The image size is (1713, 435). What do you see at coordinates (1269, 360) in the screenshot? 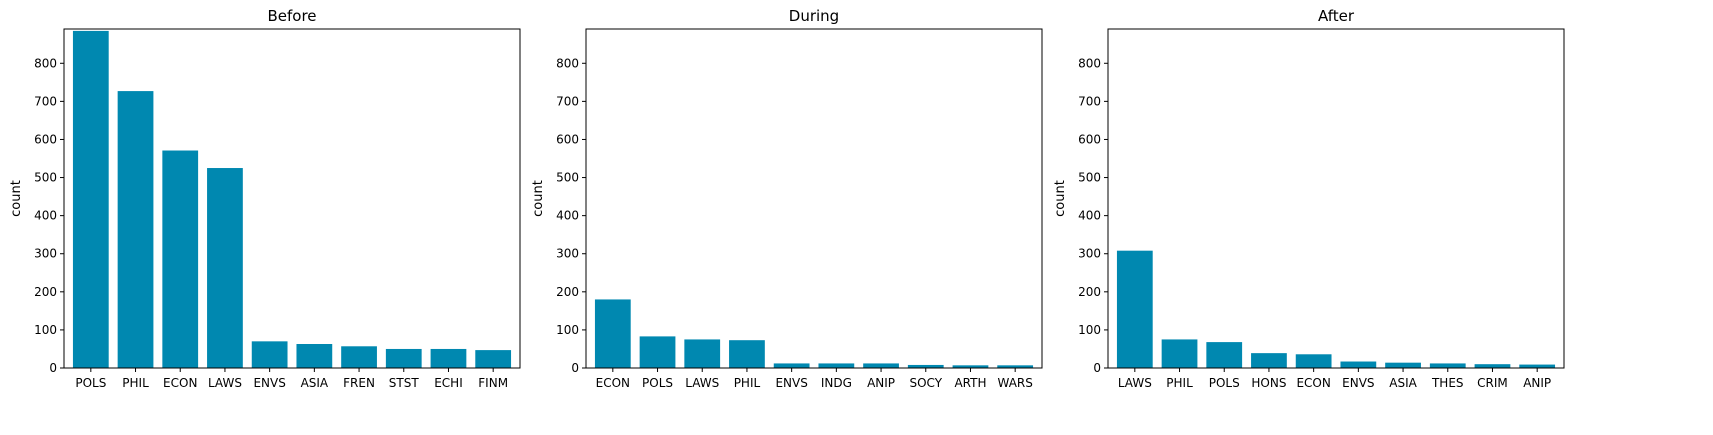
I see `bar-hons` at bounding box center [1269, 360].